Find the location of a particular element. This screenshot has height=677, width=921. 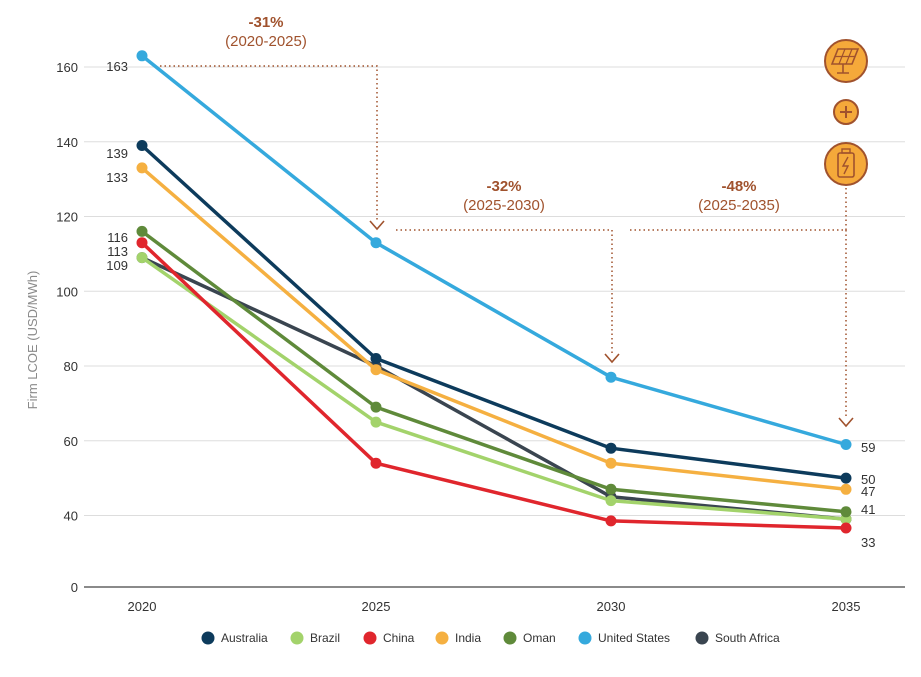

legend-label: Oman is located at coordinates (539, 638).